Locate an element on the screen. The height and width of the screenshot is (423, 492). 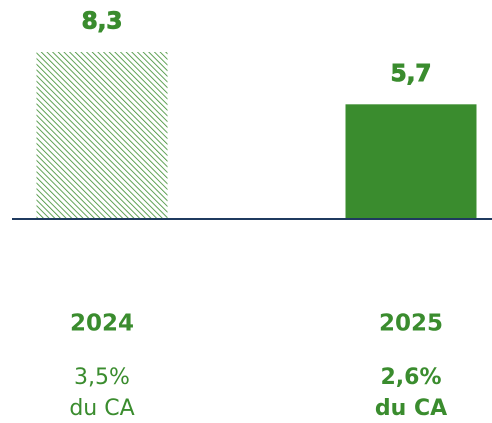
category-label: 2024 is located at coordinates (102, 324).